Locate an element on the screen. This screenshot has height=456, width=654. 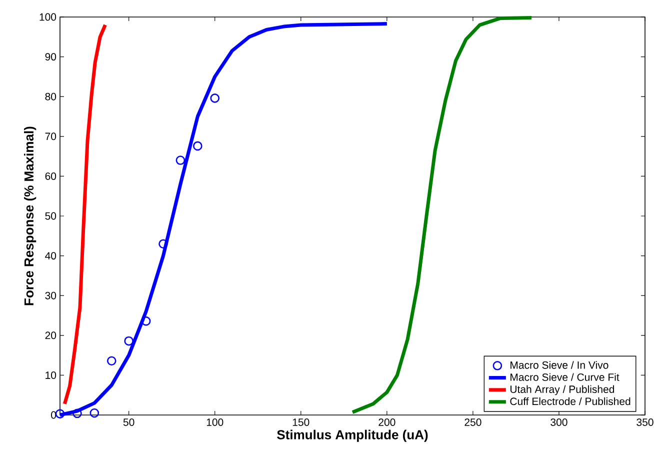
y-axis-title: Force Response (% Maximal) is located at coordinates (30, 216).